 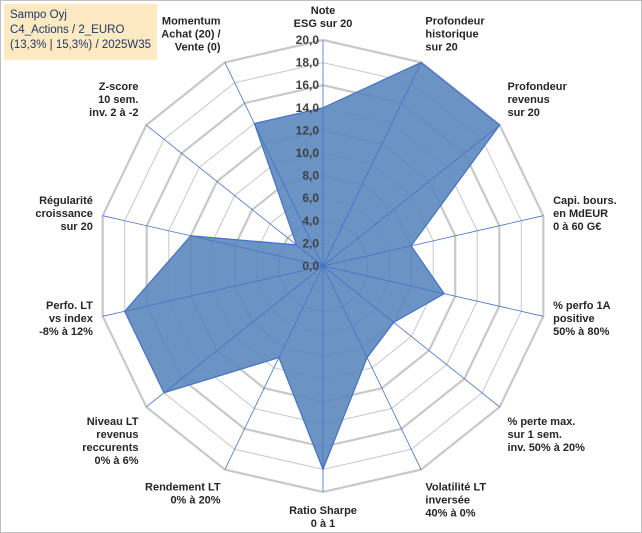 What do you see at coordinates (308, 108) in the screenshot?
I see `r-tick-label: 14,0` at bounding box center [308, 108].